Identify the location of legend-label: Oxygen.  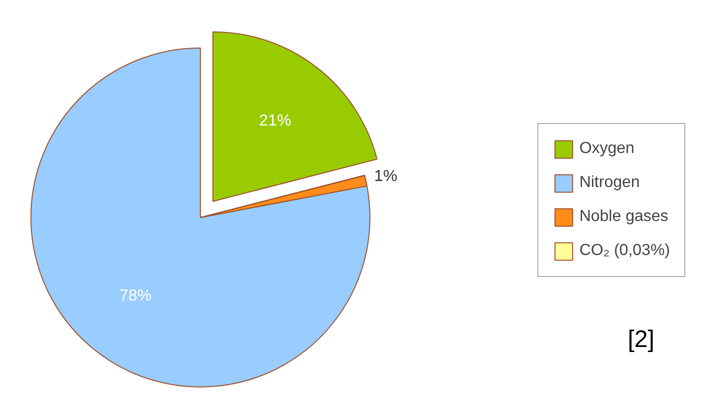
(606, 149).